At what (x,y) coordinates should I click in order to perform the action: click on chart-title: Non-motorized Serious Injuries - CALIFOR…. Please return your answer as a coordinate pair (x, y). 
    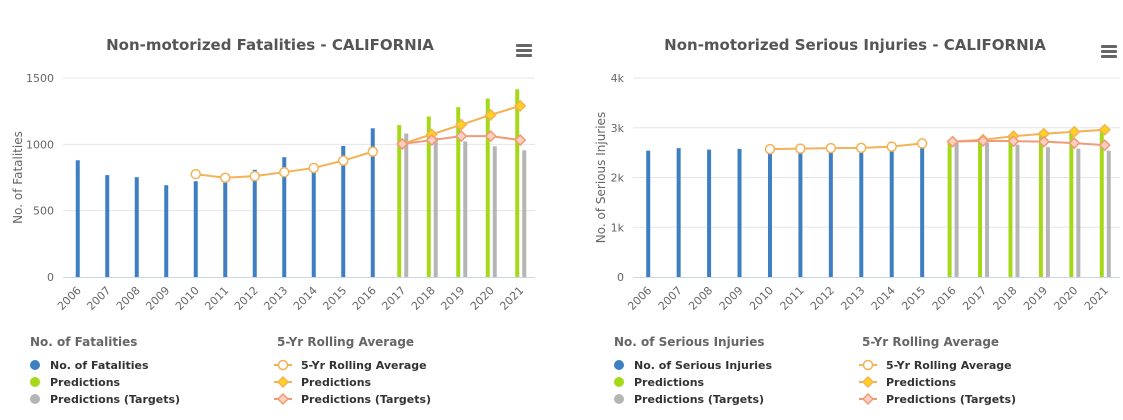
    Looking at the image, I should click on (855, 45).